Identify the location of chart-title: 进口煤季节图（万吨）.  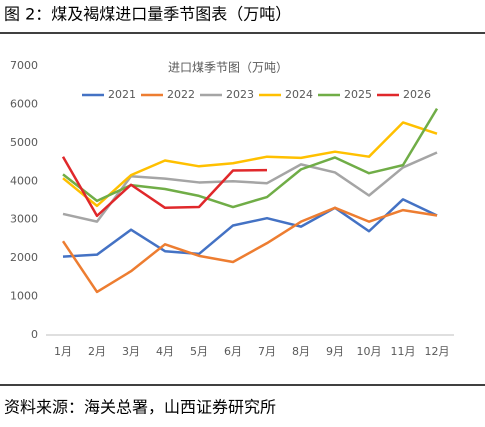
(228, 68).